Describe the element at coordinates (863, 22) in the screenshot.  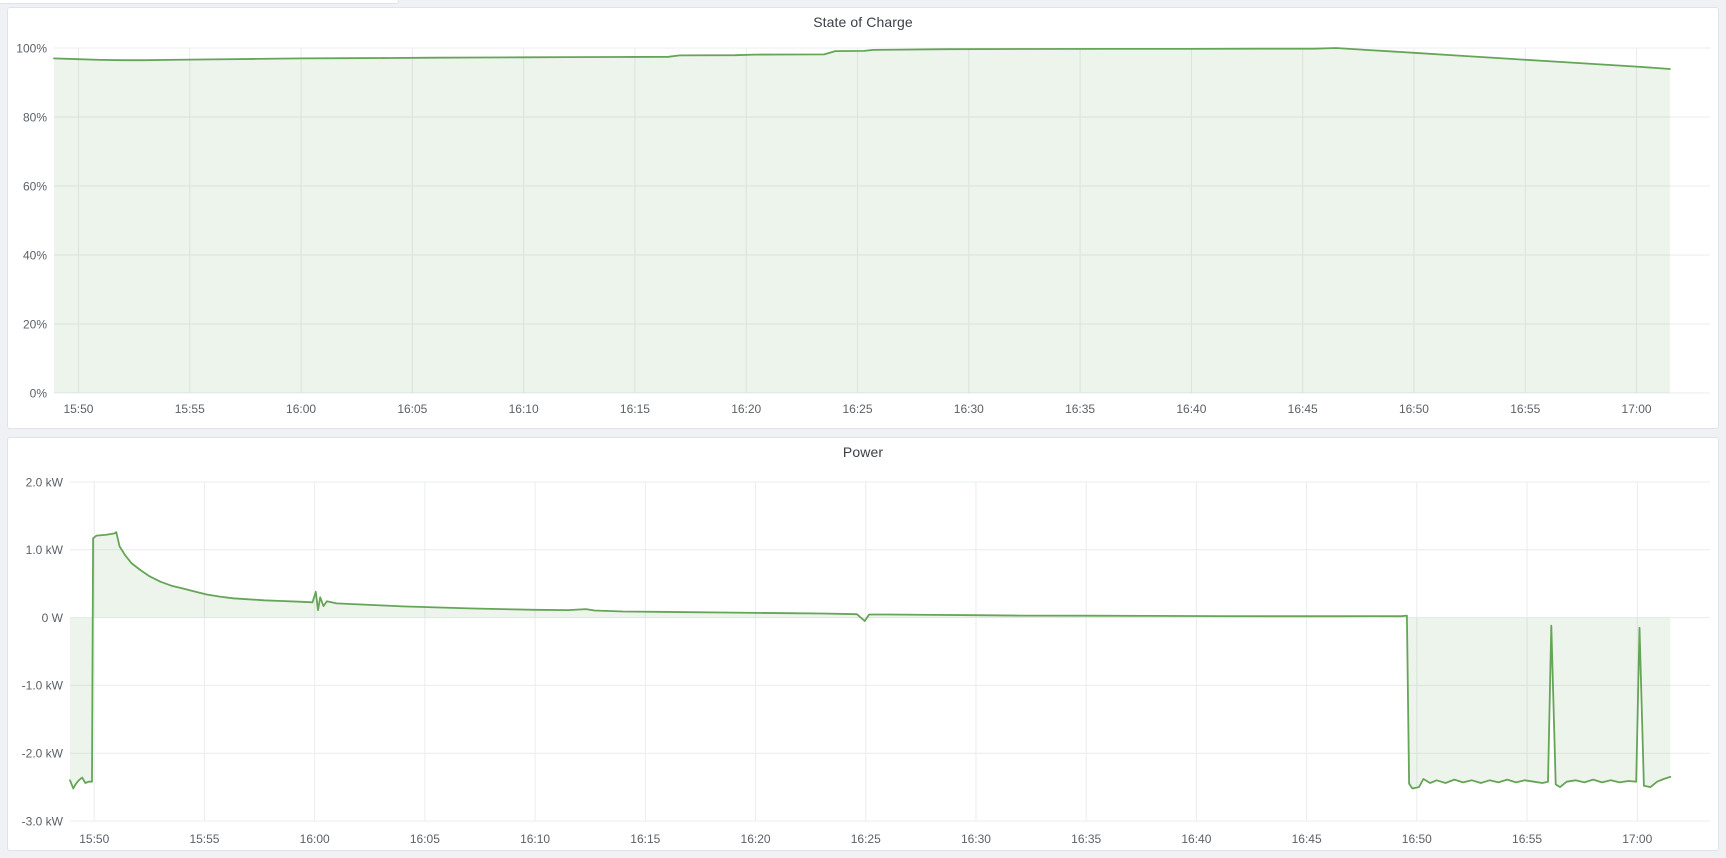
I see `soc-panel-title: State of Charge` at that location.